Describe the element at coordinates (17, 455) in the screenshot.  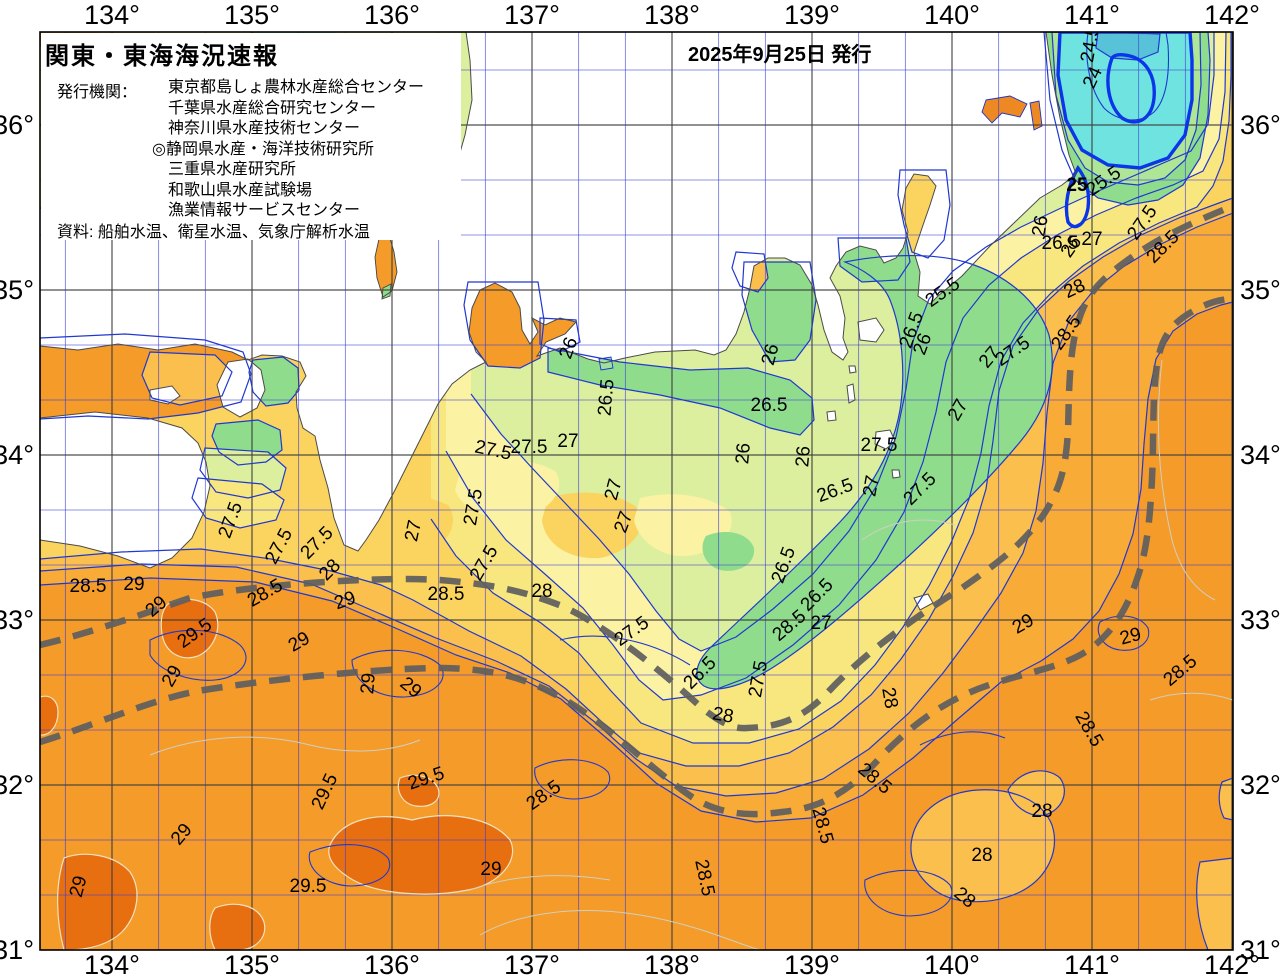
I see `axis-label-left: 34°` at that location.